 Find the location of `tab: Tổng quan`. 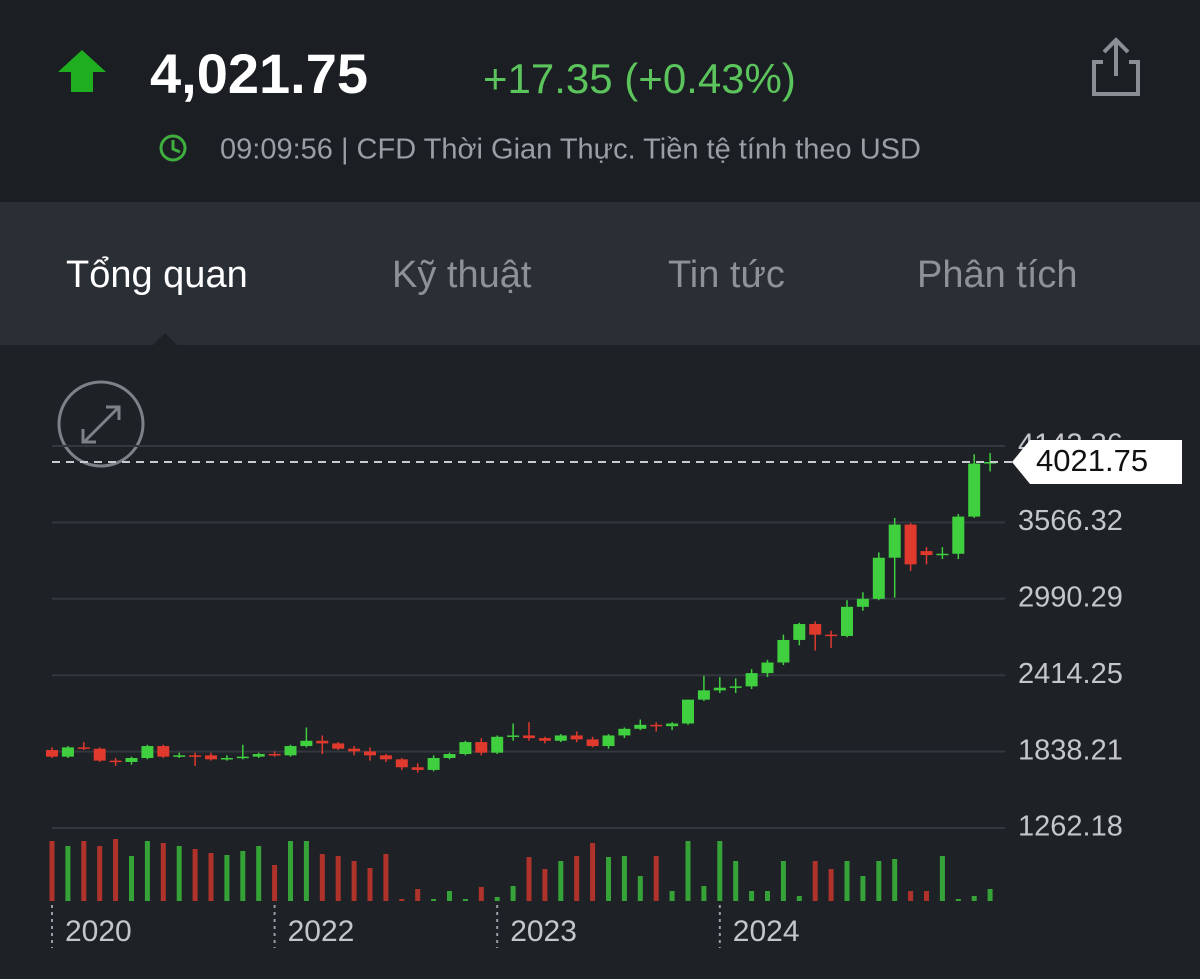

tab: Tổng quan is located at coordinates (157, 275).